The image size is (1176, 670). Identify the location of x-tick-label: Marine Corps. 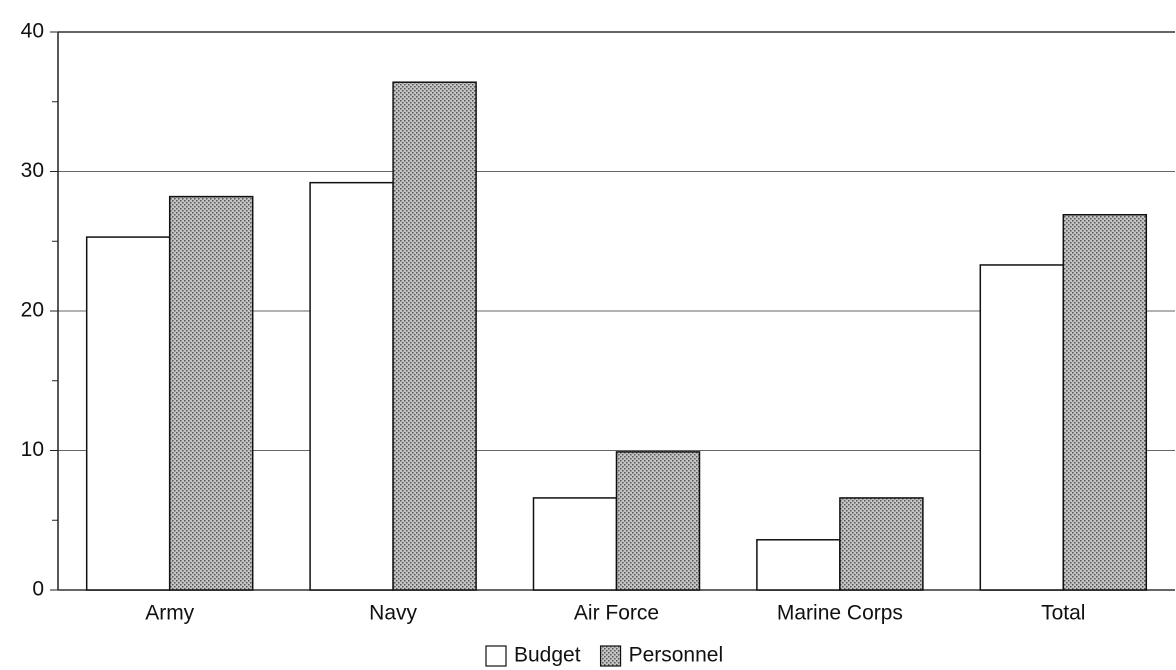
(840, 613).